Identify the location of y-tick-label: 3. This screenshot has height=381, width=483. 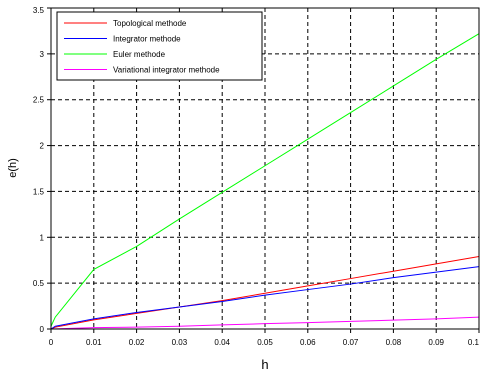
(42, 54).